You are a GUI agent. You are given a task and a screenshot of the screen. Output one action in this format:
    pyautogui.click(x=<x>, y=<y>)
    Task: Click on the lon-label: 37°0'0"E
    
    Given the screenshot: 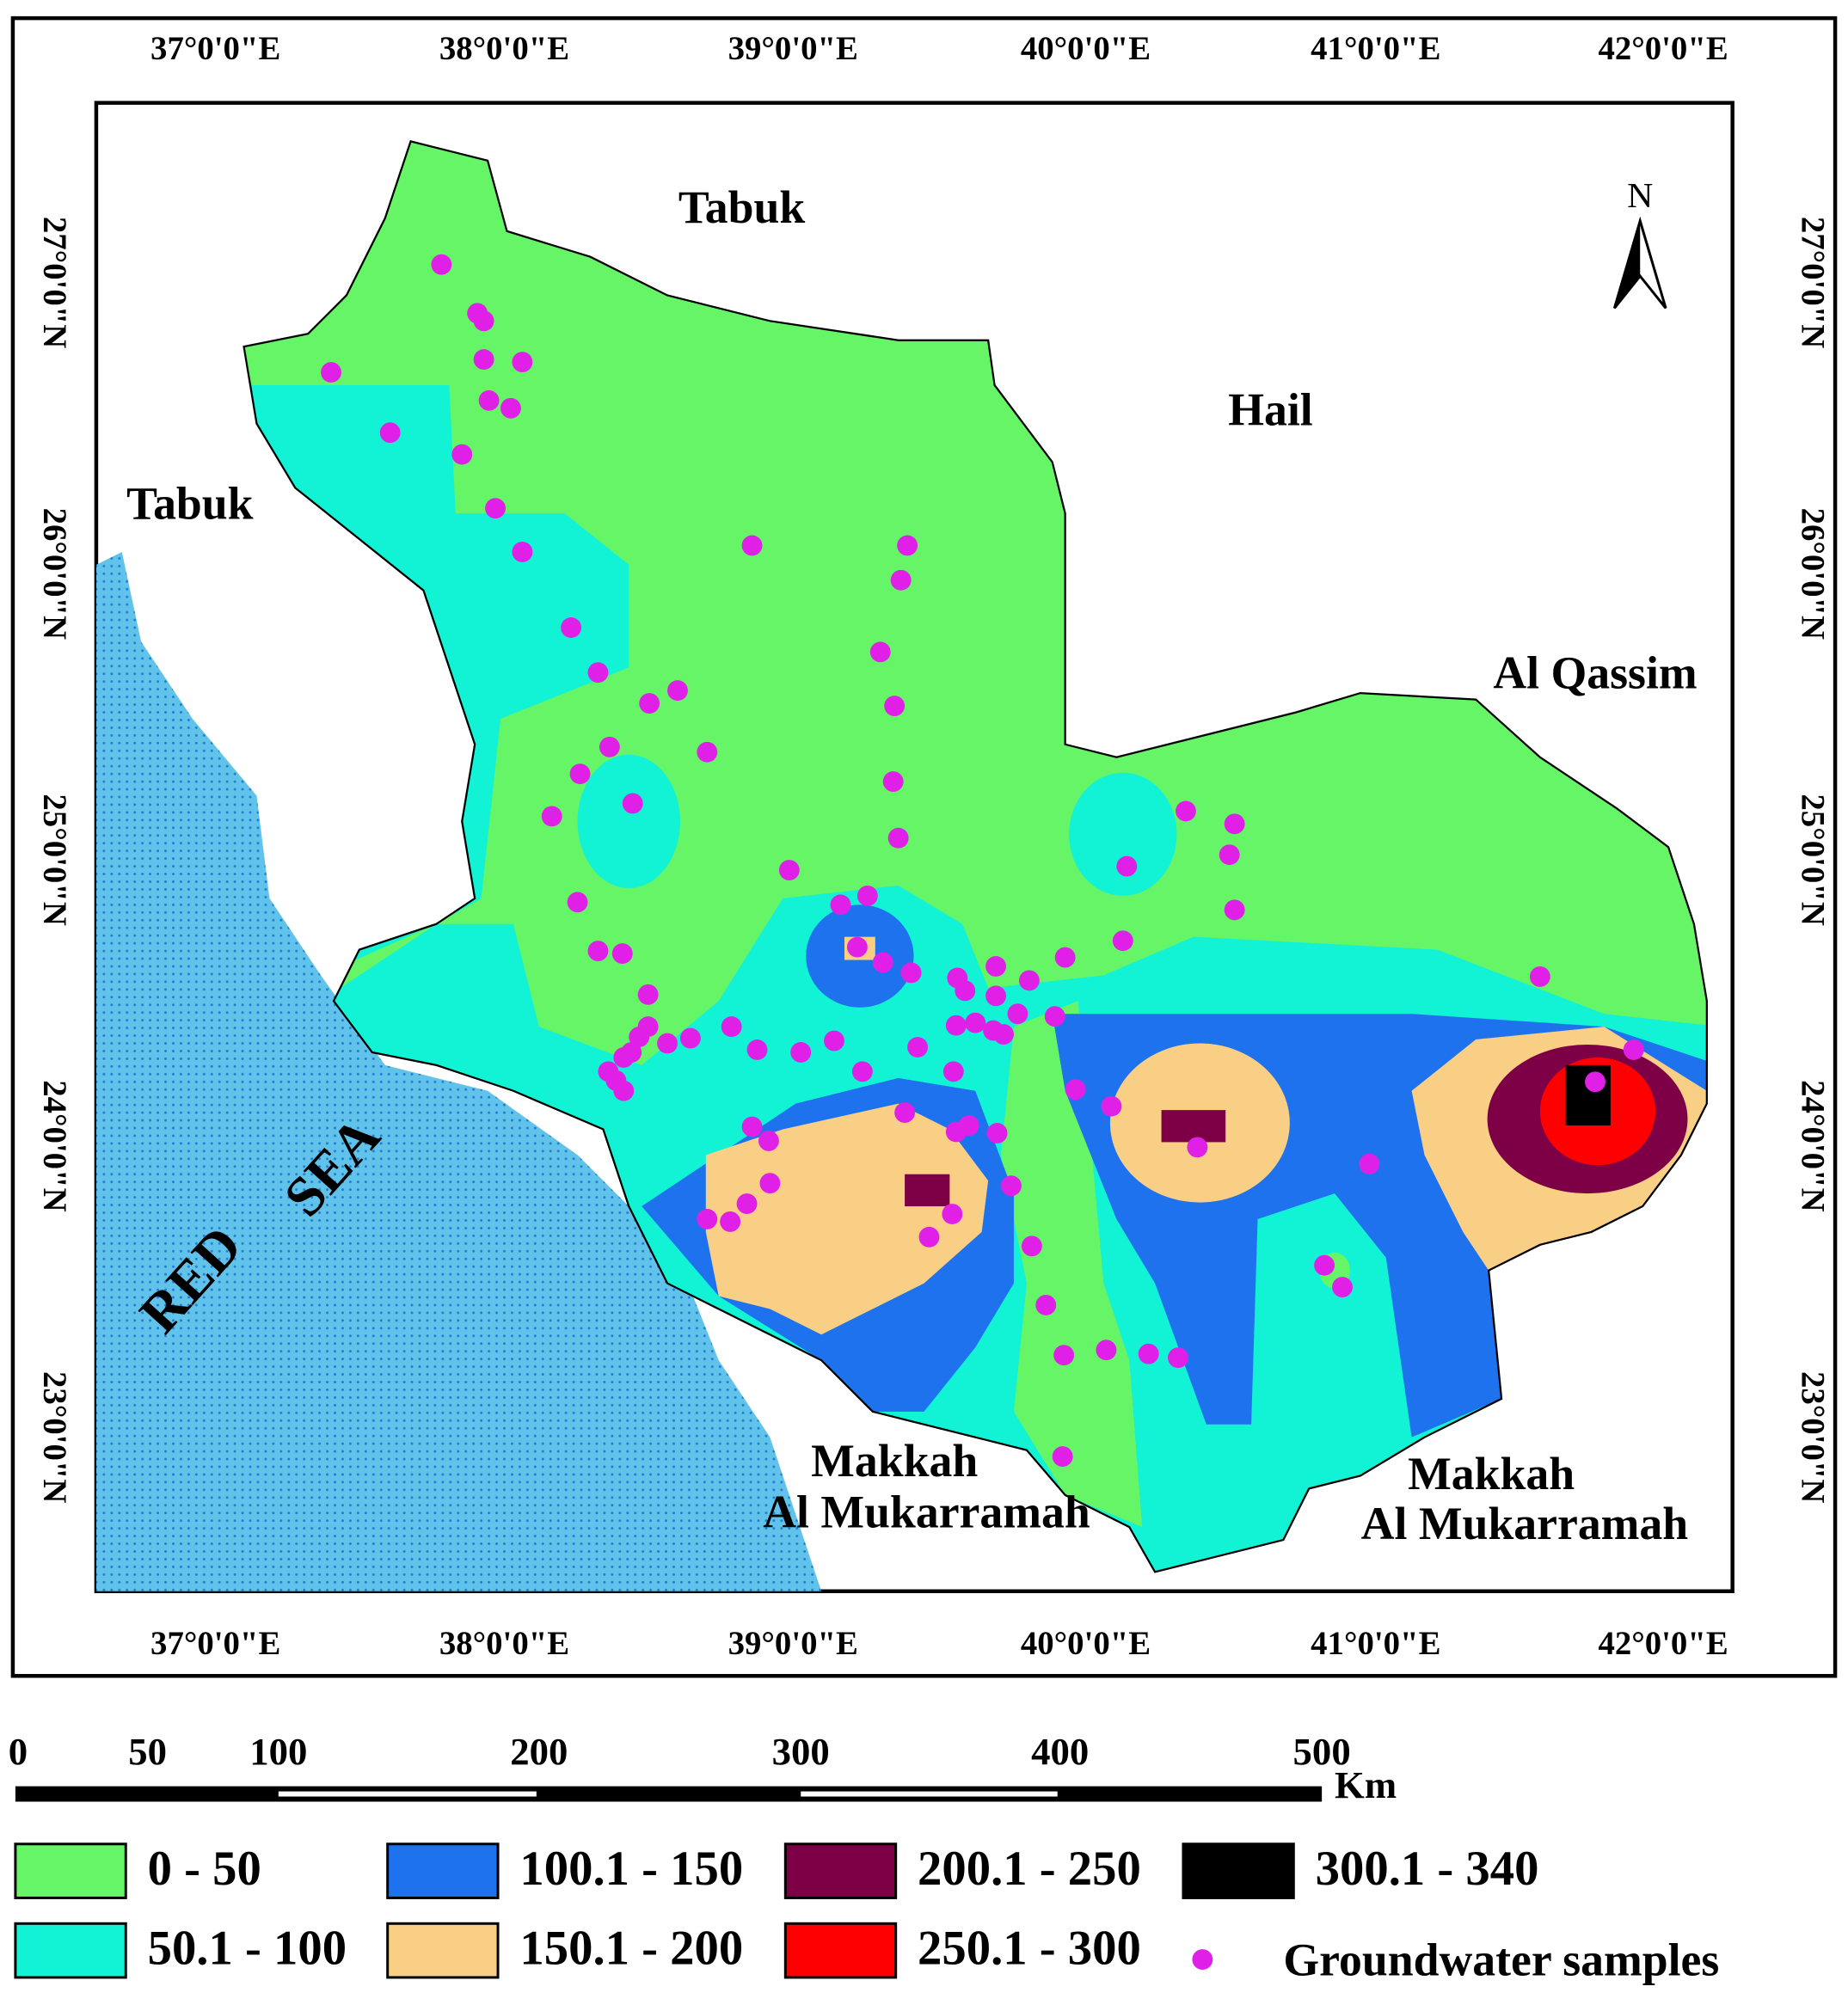 What is the action you would take?
    pyautogui.click(x=215, y=1643)
    